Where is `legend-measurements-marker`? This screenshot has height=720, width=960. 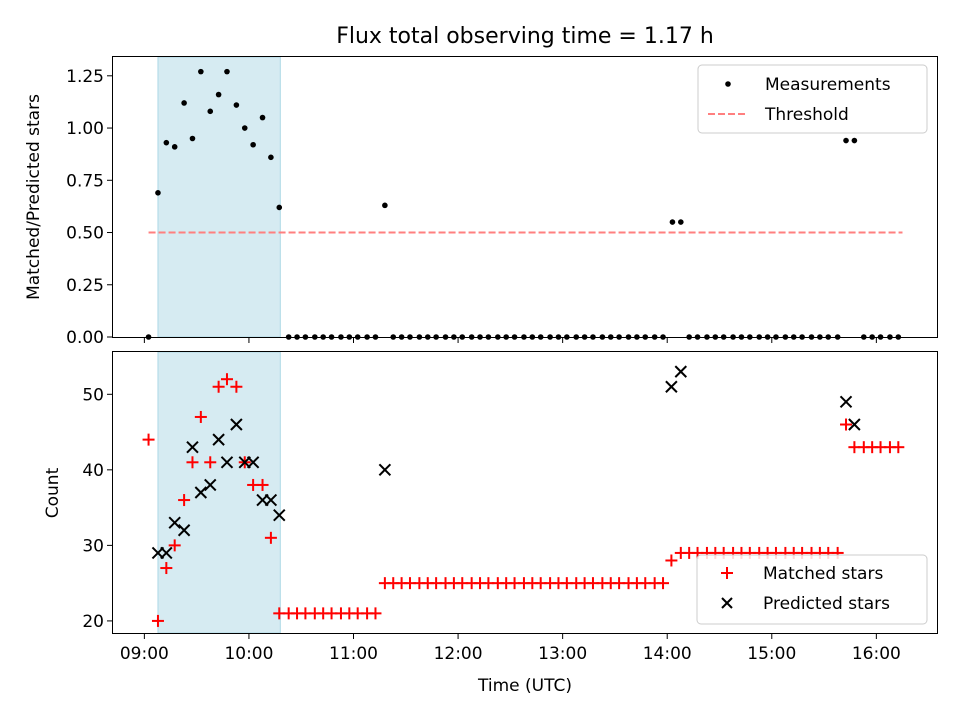 legend-measurements-marker is located at coordinates (728, 84).